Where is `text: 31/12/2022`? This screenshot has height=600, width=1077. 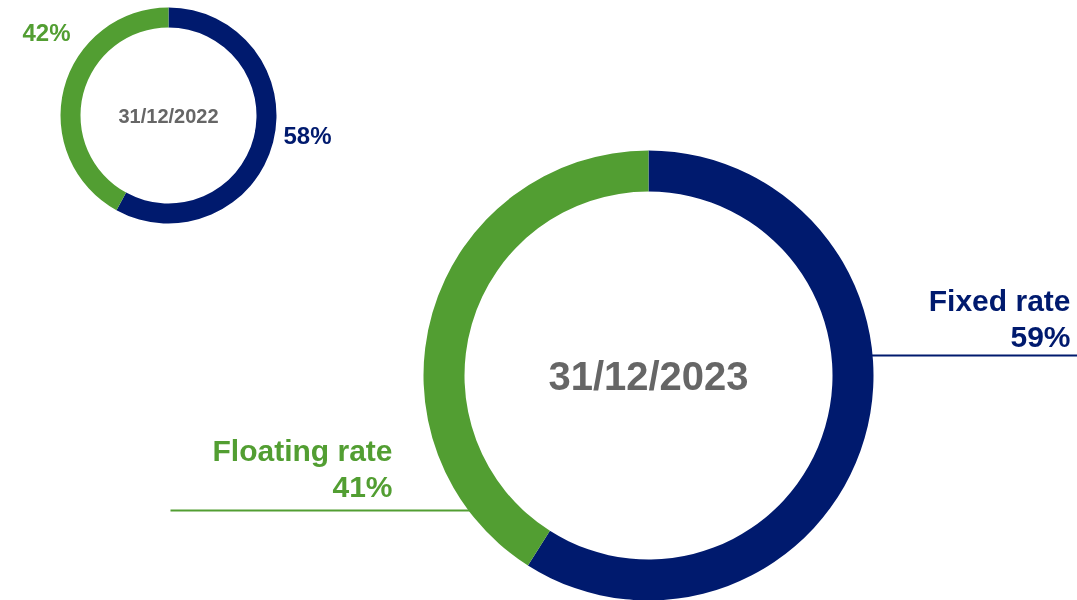 text: 31/12/2022 is located at coordinates (168, 115).